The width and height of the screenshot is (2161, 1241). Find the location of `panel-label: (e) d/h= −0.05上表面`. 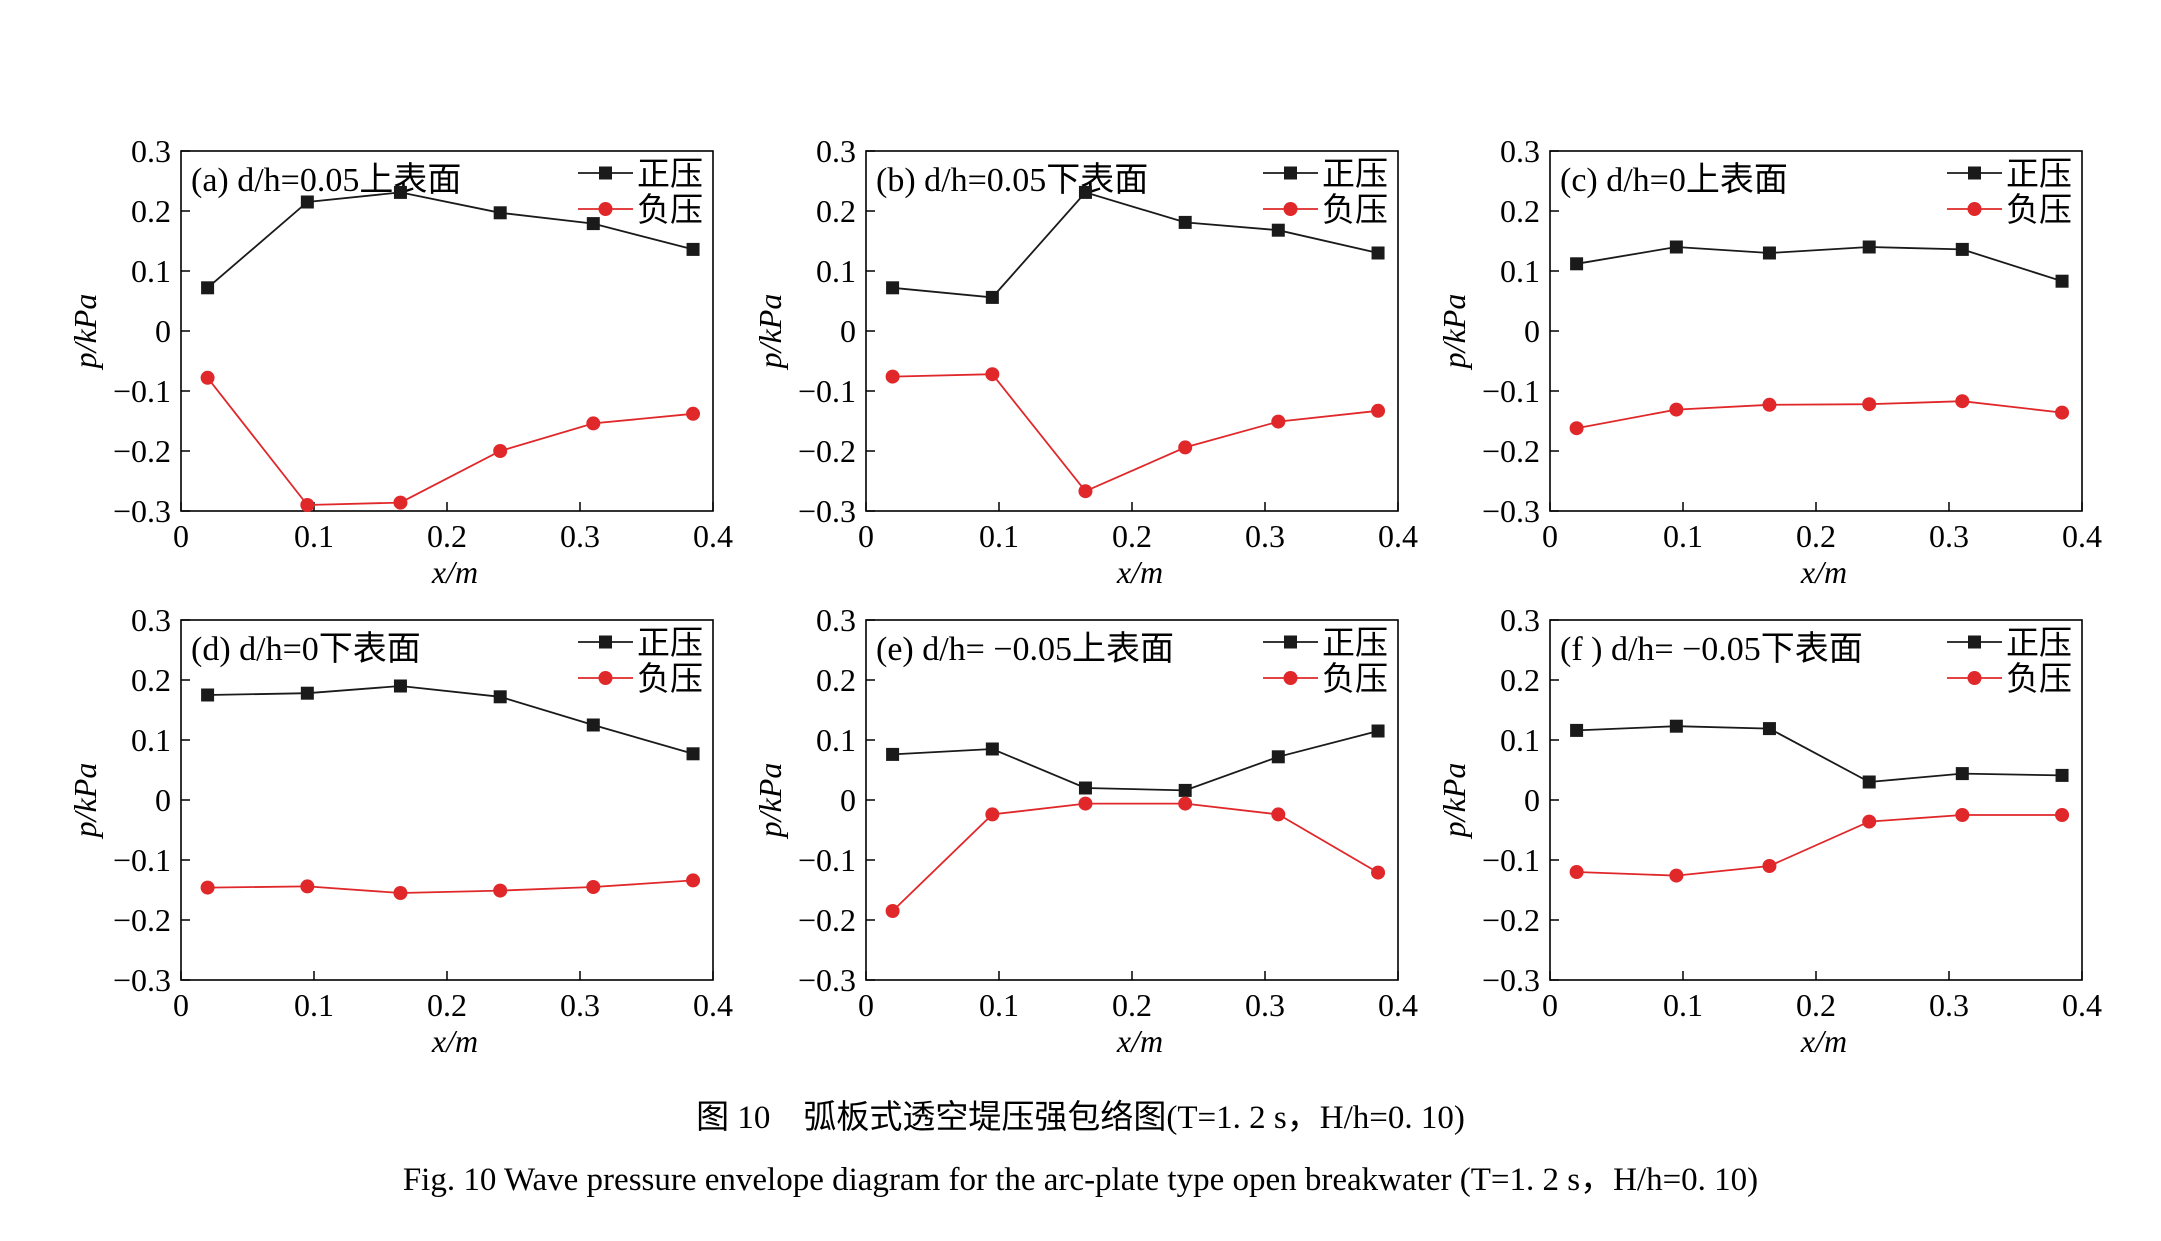

panel-label: (e) d/h= −0.05上表面 is located at coordinates (1025, 649).